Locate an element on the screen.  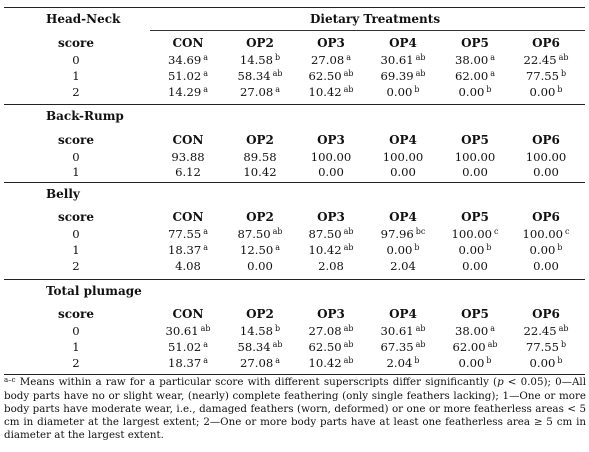
value-cell: 67.35 ab is located at coordinates (403, 348).